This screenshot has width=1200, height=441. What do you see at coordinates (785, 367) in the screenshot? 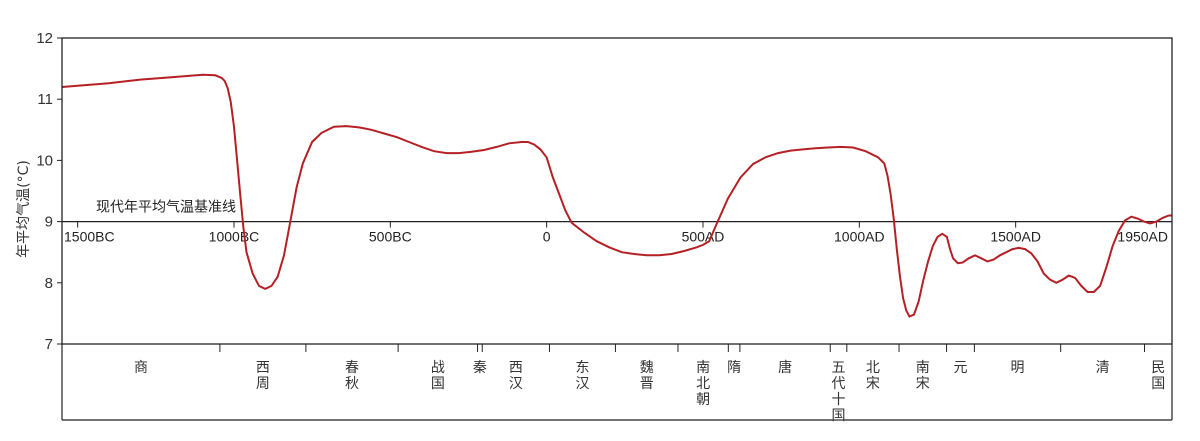
I see `dynasty-label: 唐` at bounding box center [785, 367].